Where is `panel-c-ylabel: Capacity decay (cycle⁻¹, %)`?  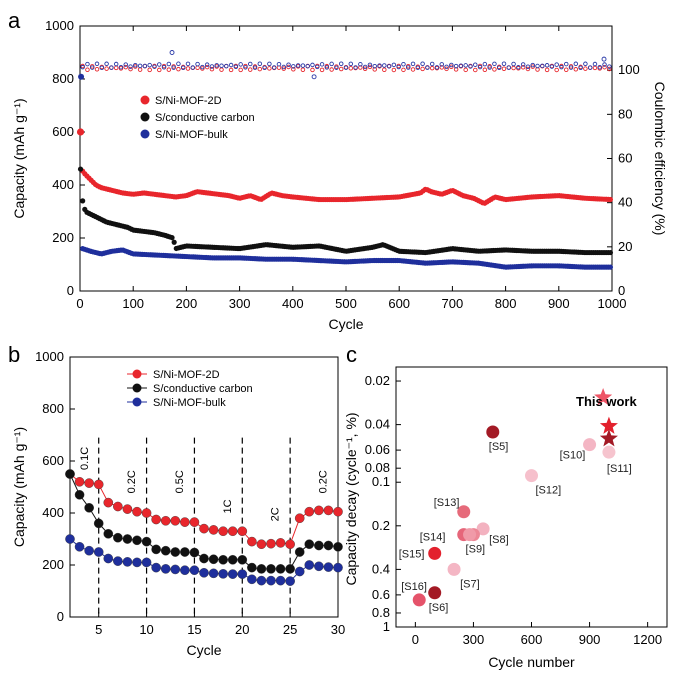 panel-c-ylabel: Capacity decay (cycle⁻¹, %) is located at coordinates (351, 498).